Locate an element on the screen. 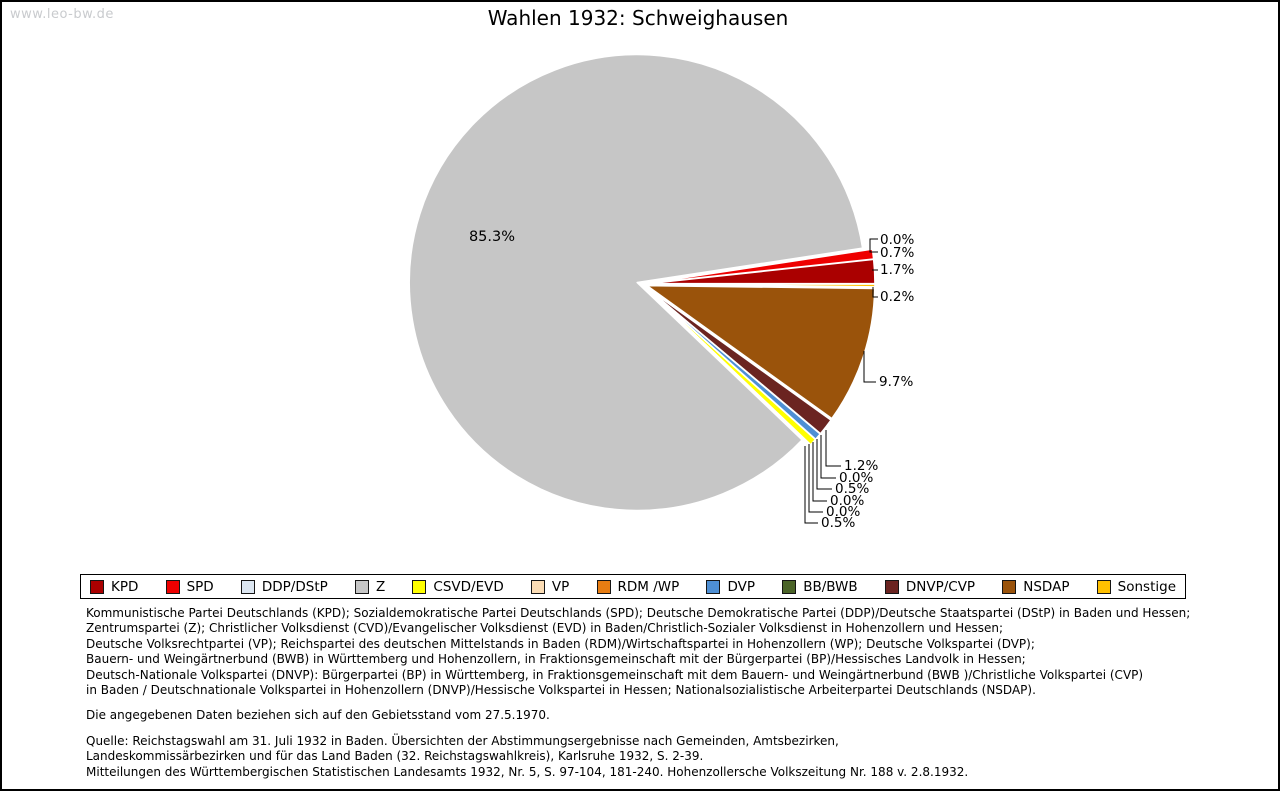  legend-item: DNVP/CVP is located at coordinates (930, 586).